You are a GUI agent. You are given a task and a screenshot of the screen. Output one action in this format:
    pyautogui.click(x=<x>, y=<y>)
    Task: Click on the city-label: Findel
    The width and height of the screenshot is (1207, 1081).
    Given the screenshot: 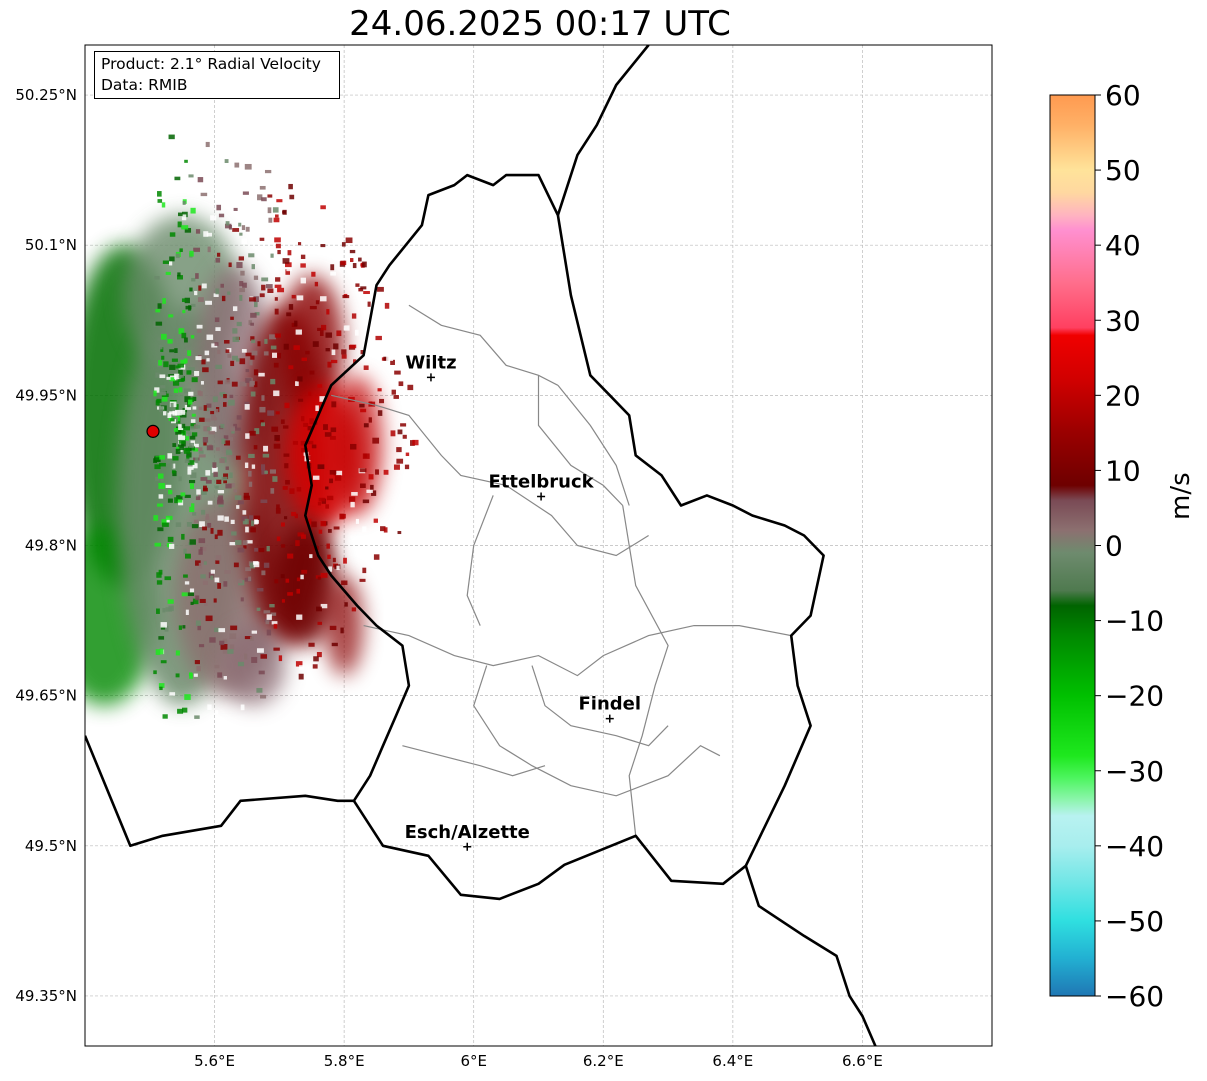 What is the action you would take?
    pyautogui.click(x=609, y=704)
    